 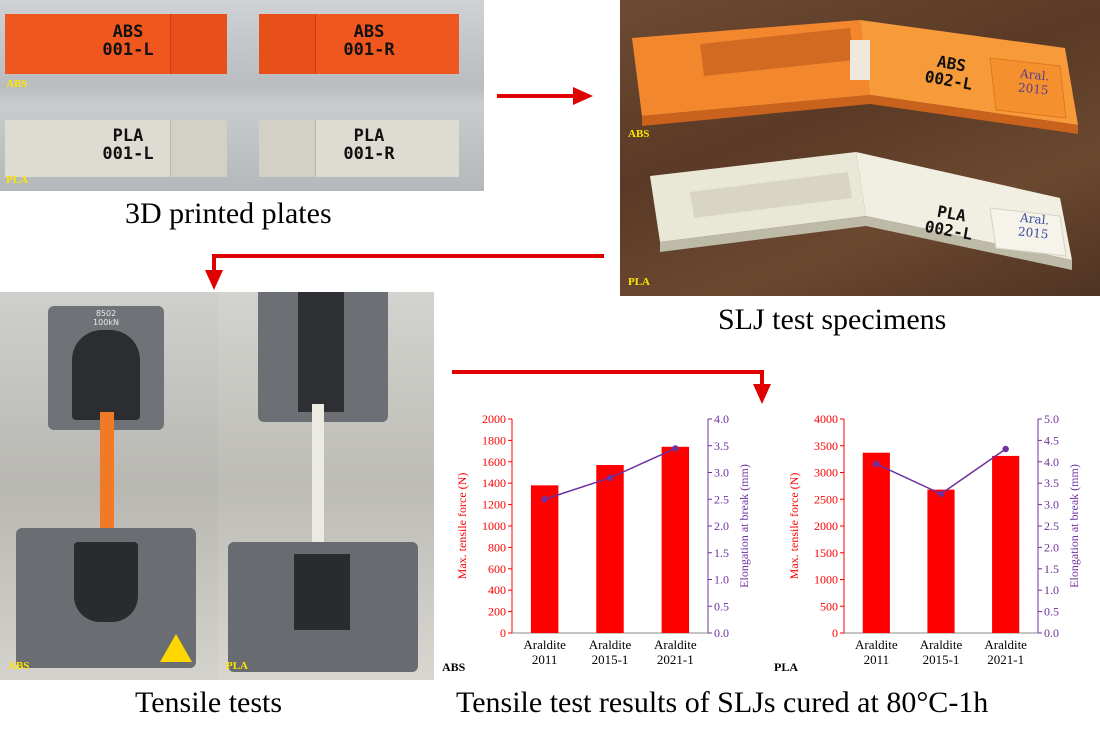 What do you see at coordinates (855, 77) in the screenshot?
I see `abs-specimen` at bounding box center [855, 77].